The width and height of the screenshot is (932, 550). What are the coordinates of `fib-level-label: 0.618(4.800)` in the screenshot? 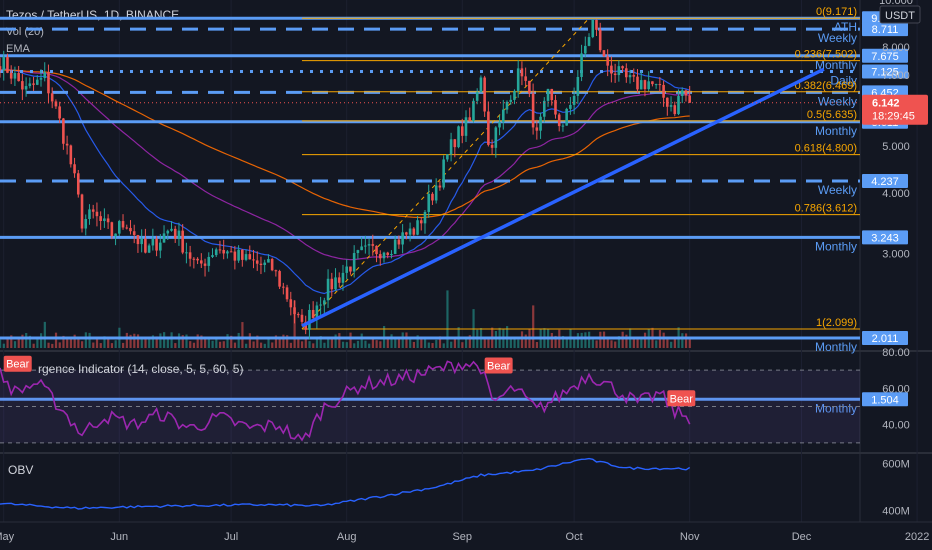 It's located at (826, 149).